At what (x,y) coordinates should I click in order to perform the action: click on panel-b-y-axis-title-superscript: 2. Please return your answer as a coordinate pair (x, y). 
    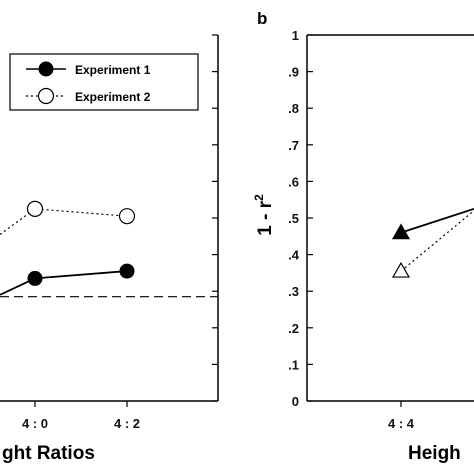
    Looking at the image, I should click on (259, 197).